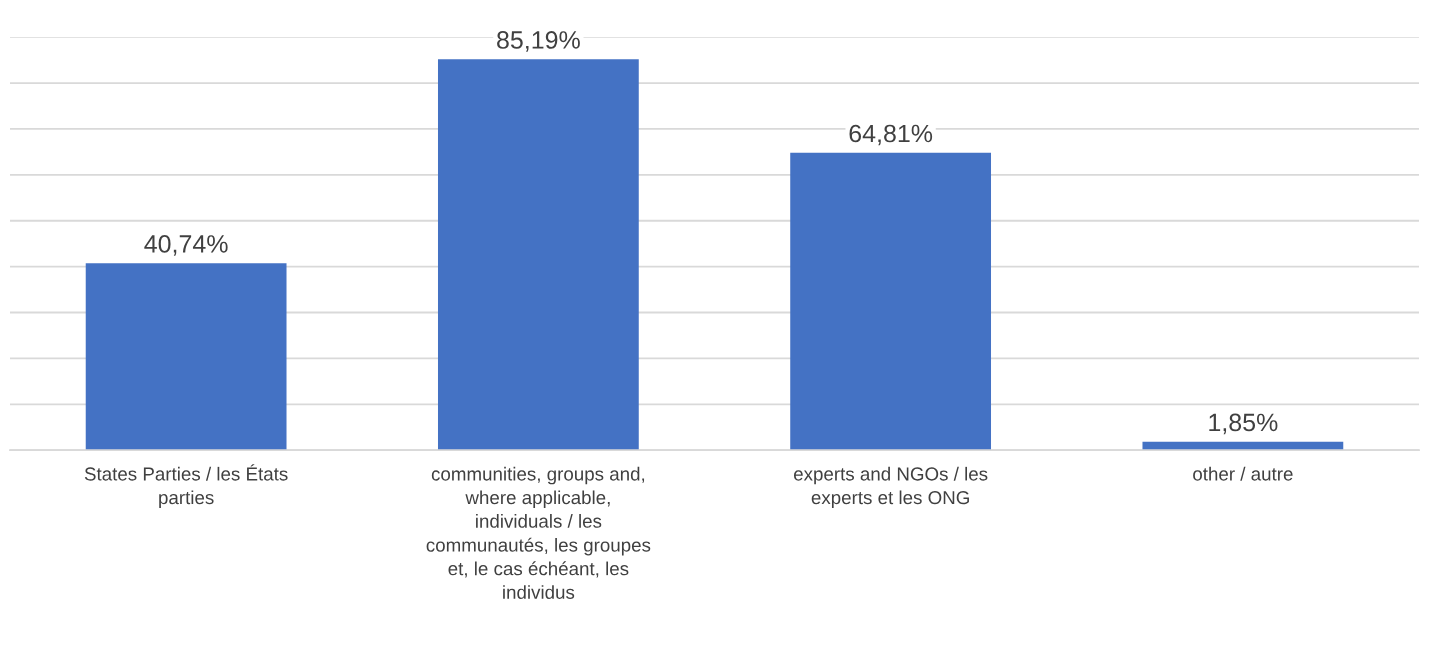 Image resolution: width=1429 pixels, height=664 pixels. I want to click on x-tick-label: experts and NGOs / les experts et les ONG, so click(890, 487).